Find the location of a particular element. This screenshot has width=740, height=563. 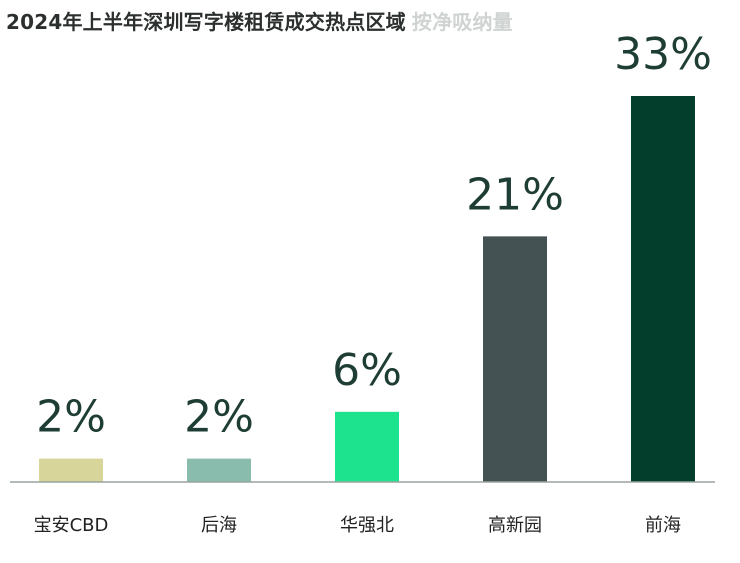

chart-subtitle: 按净吸纳量 is located at coordinates (462, 22).